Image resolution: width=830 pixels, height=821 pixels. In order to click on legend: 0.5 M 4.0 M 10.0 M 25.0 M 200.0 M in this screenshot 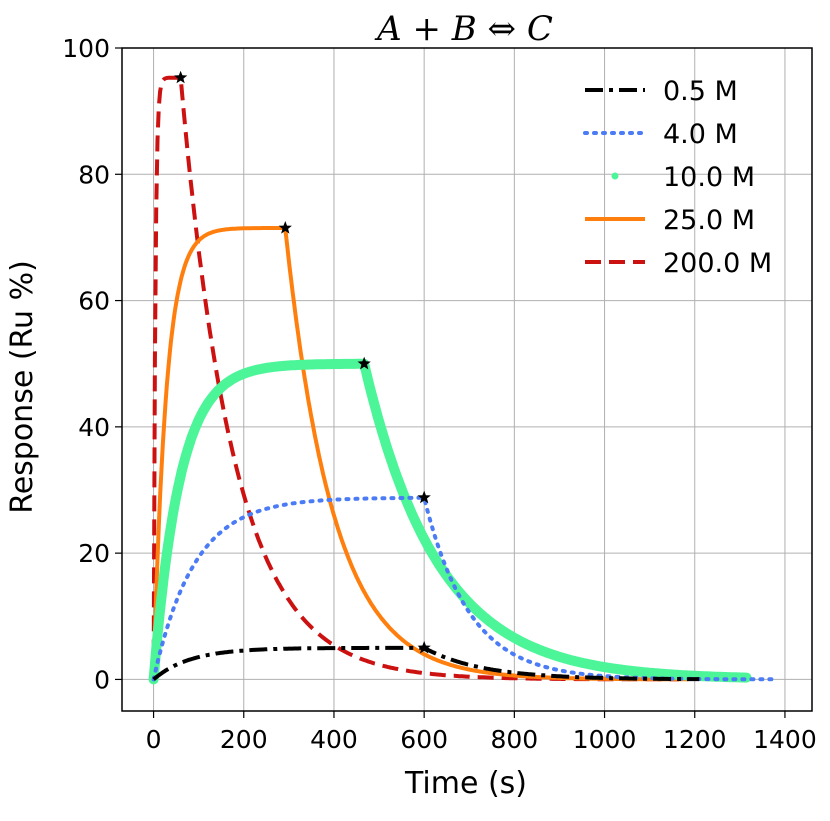, I will do `click(677, 177)`.